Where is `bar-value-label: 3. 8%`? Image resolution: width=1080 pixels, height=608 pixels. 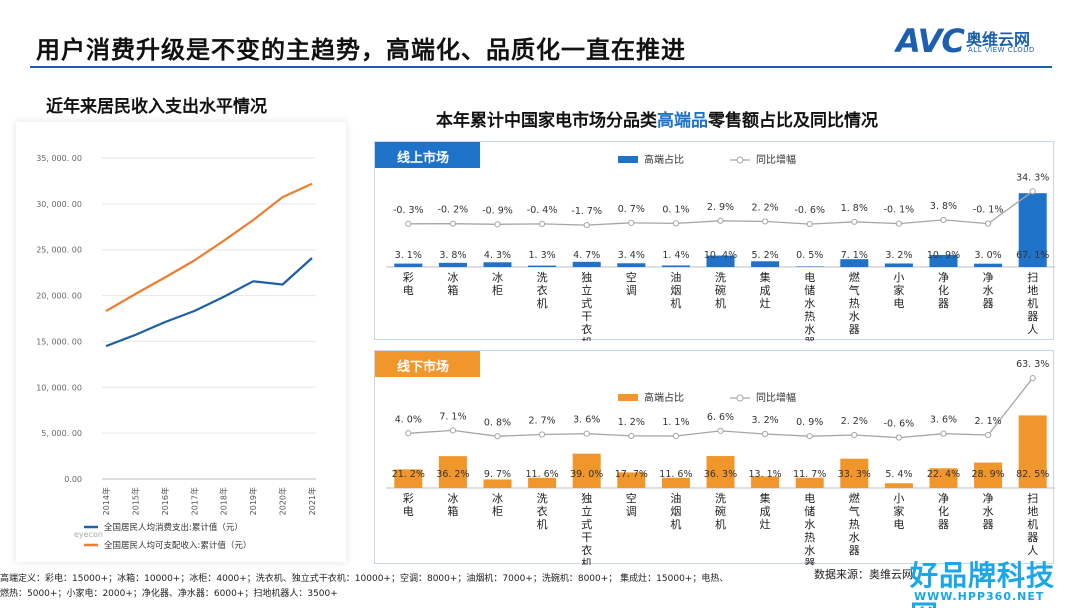
bar-value-label: 3. 8% is located at coordinates (452, 255).